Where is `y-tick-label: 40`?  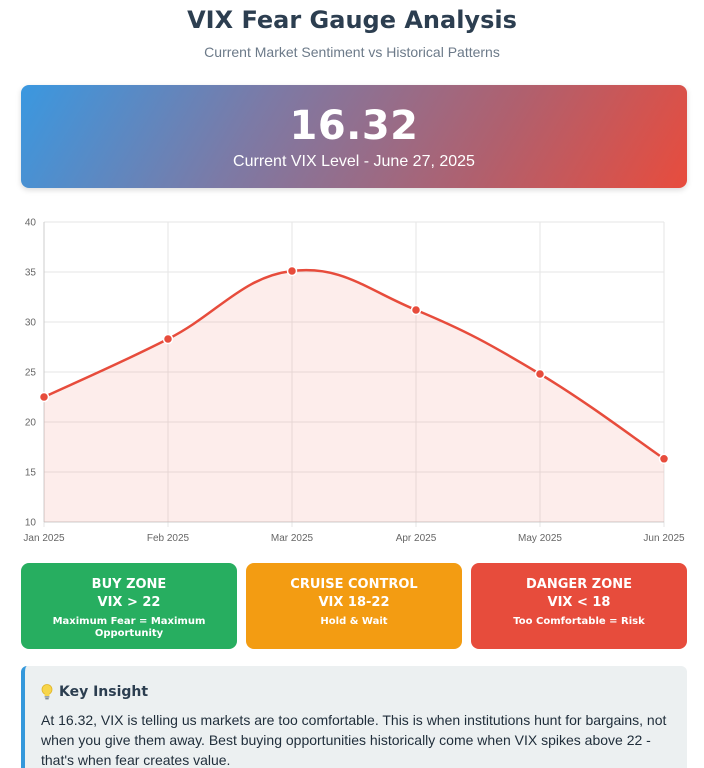
y-tick-label: 40 is located at coordinates (31, 223).